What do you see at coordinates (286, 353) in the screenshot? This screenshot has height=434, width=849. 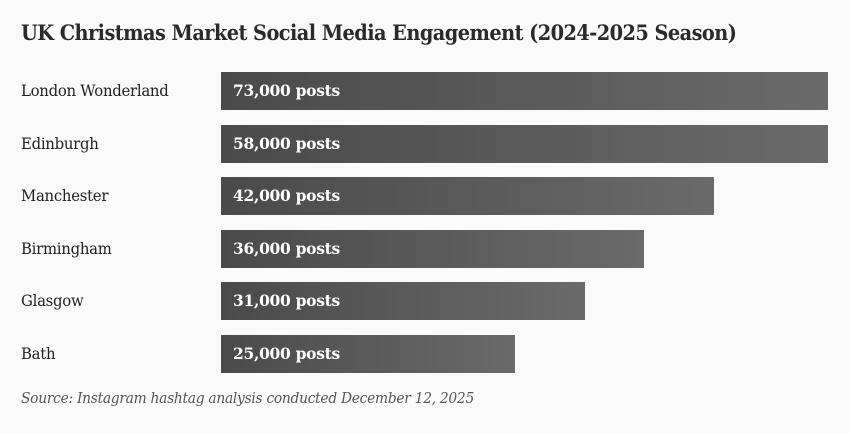 I see `bar-value-label: 25,000 posts` at bounding box center [286, 353].